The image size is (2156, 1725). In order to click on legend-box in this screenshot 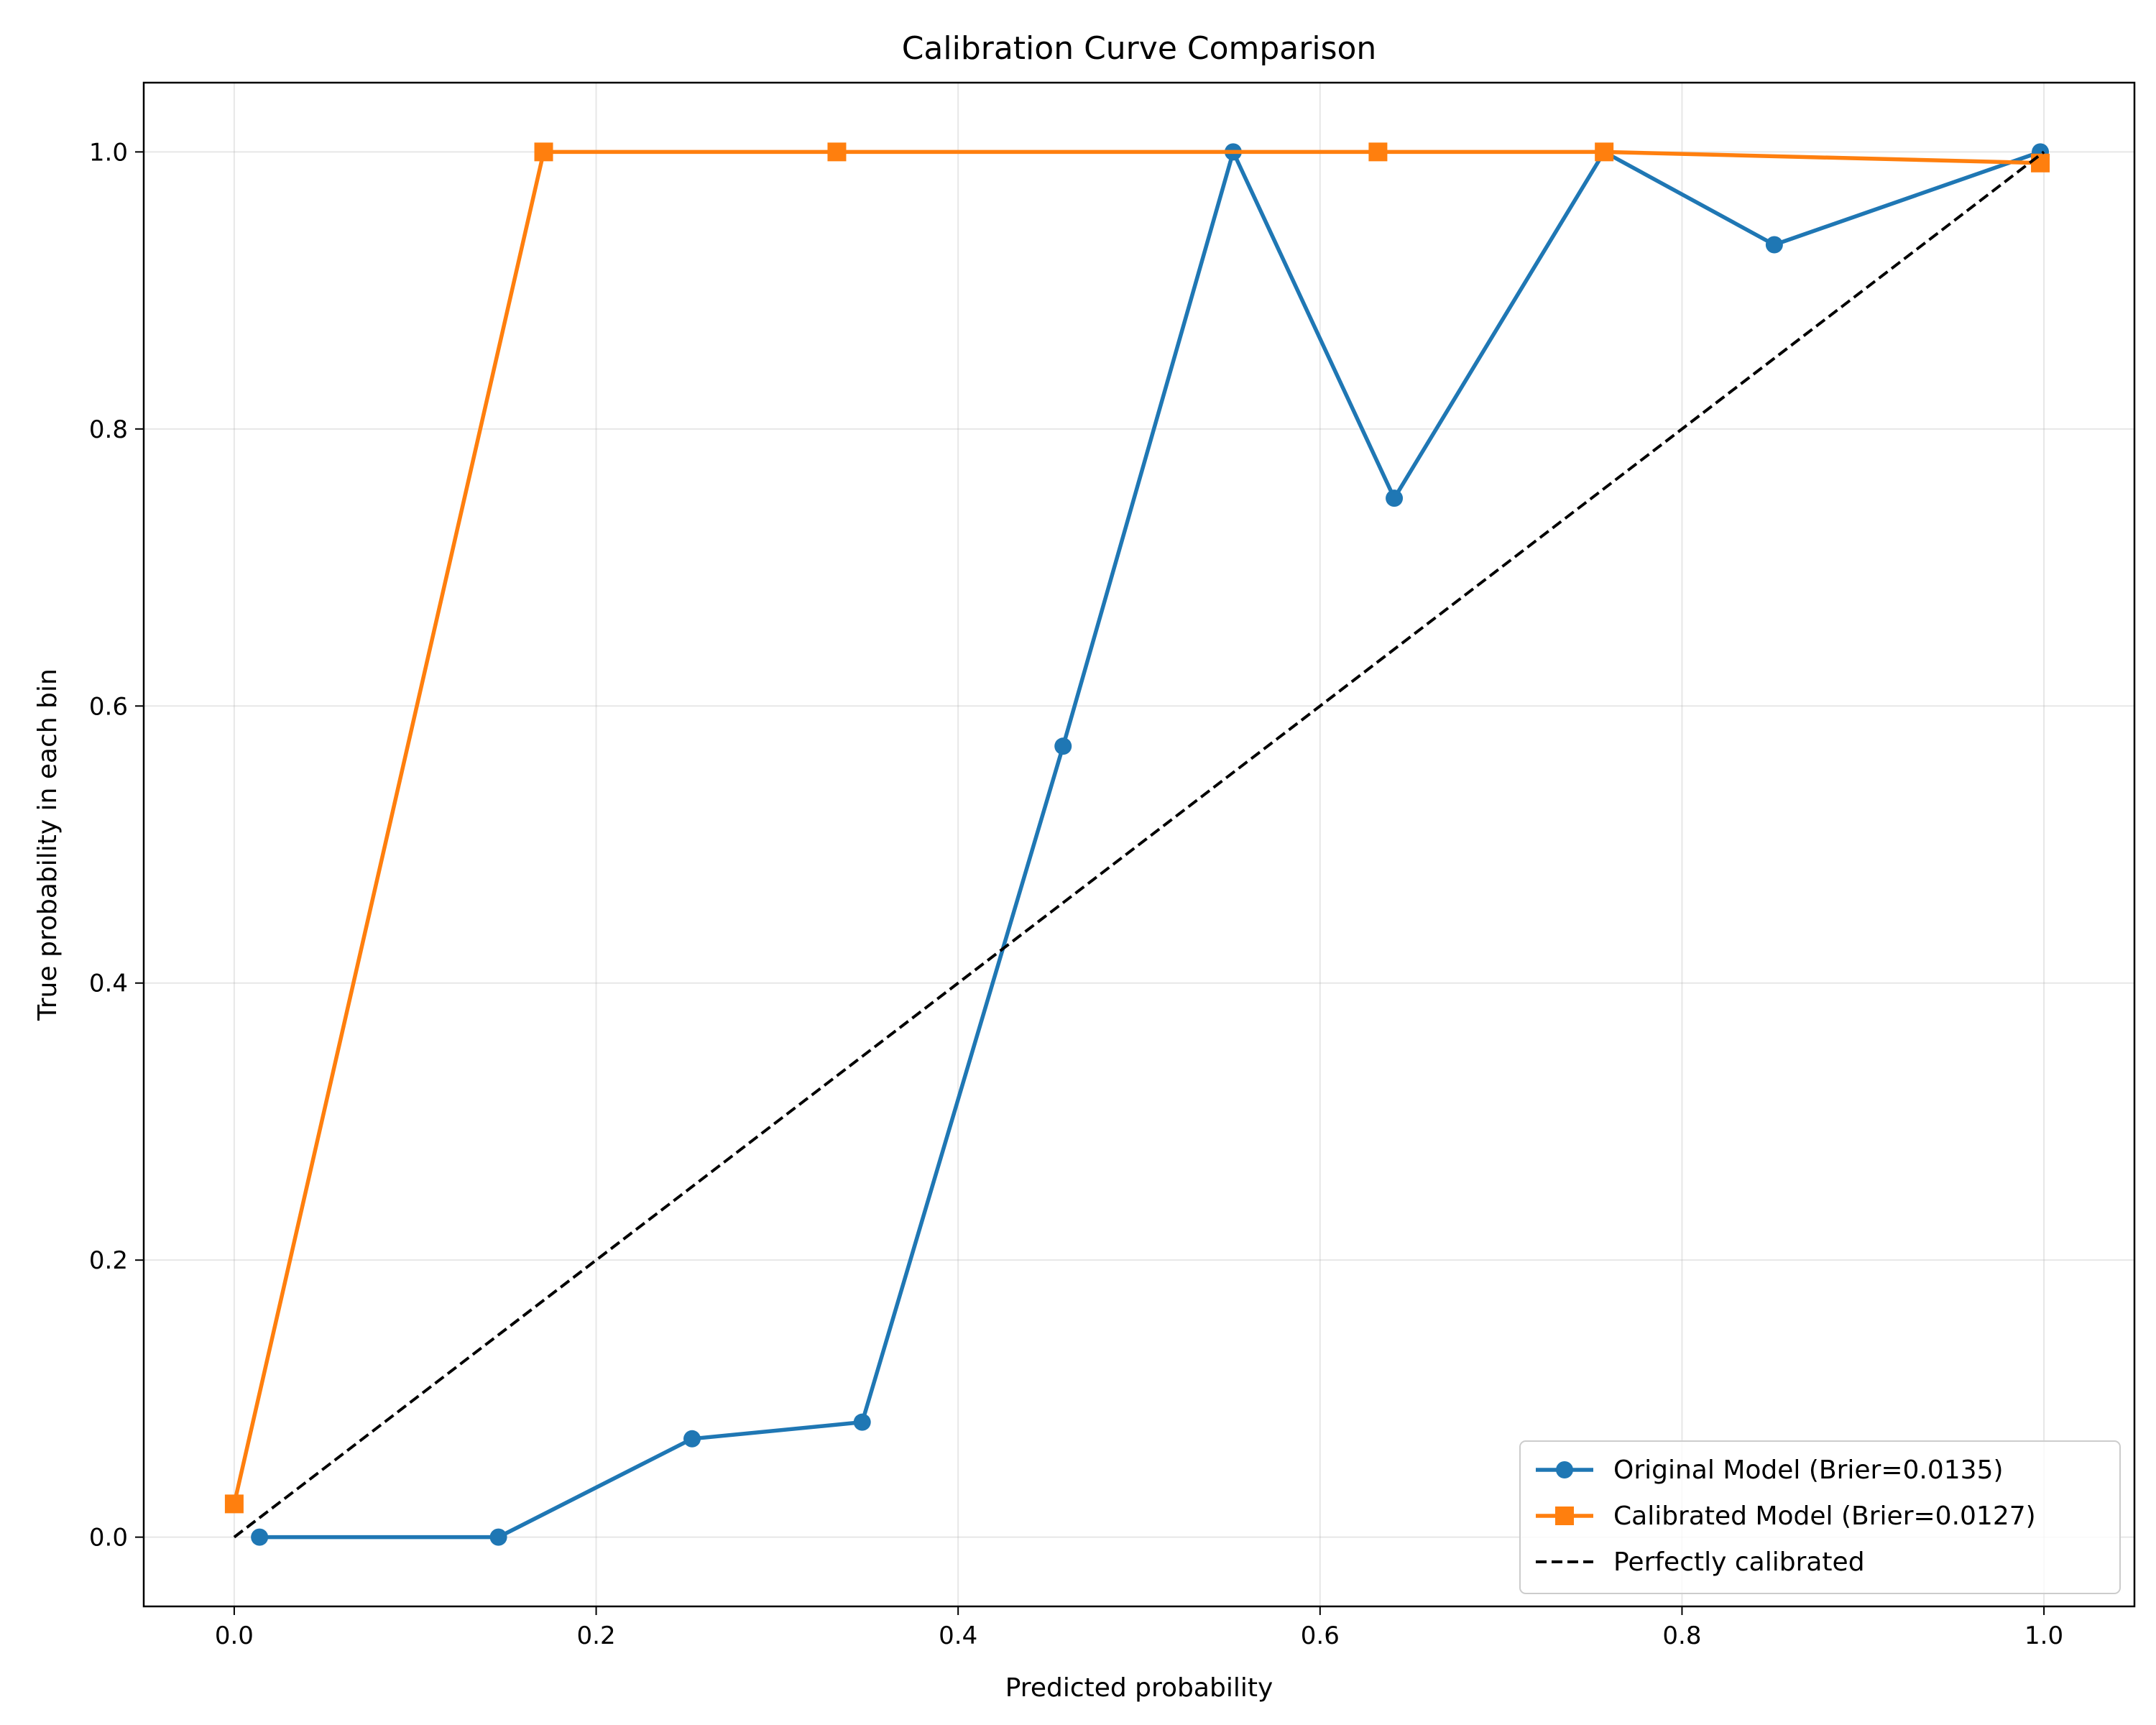, I will do `click(1820, 1517)`.